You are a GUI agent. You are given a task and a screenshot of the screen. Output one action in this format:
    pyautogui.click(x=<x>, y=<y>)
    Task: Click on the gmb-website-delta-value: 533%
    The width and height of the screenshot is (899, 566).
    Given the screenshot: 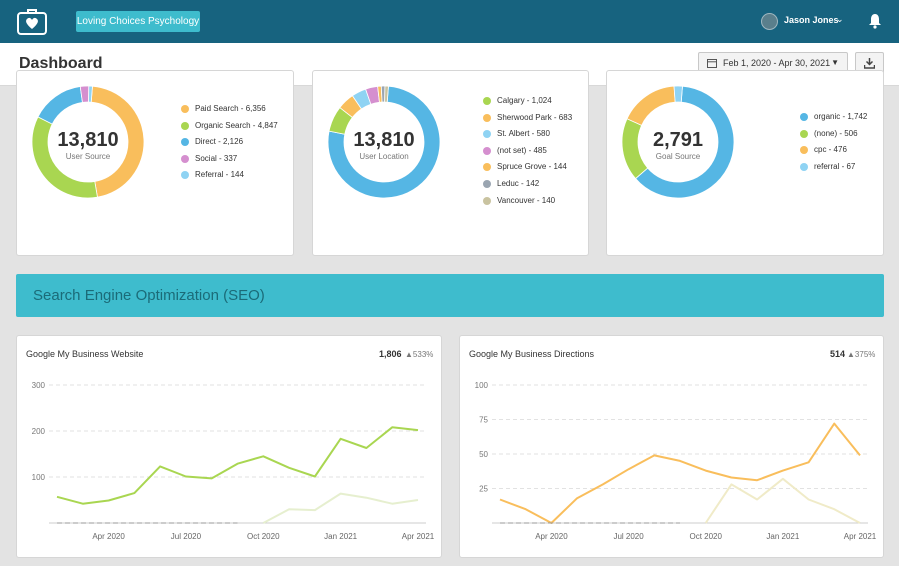 What is the action you would take?
    pyautogui.click(x=423, y=354)
    